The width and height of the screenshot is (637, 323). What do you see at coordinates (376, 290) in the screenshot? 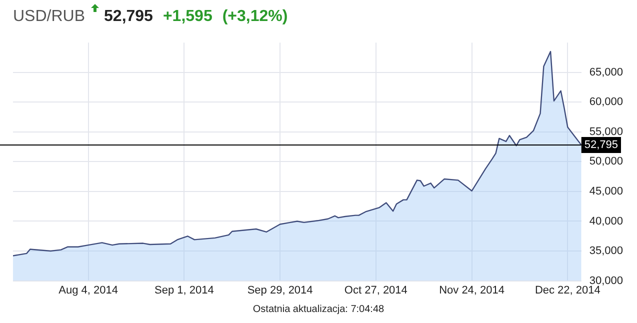
I see `x-tick-label: Oct 27, 2014` at bounding box center [376, 290].